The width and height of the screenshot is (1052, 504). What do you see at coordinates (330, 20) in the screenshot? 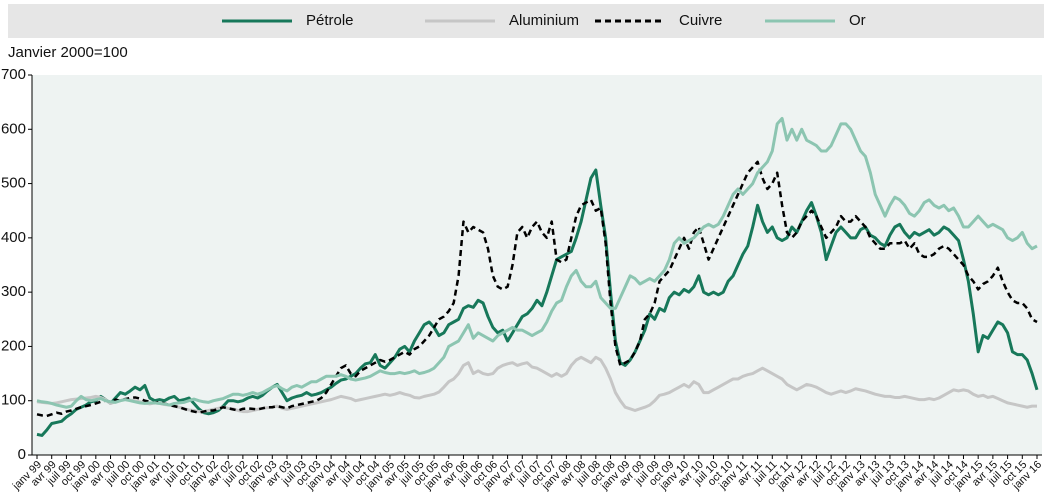
I see `legend-label: Pétrole` at bounding box center [330, 20].